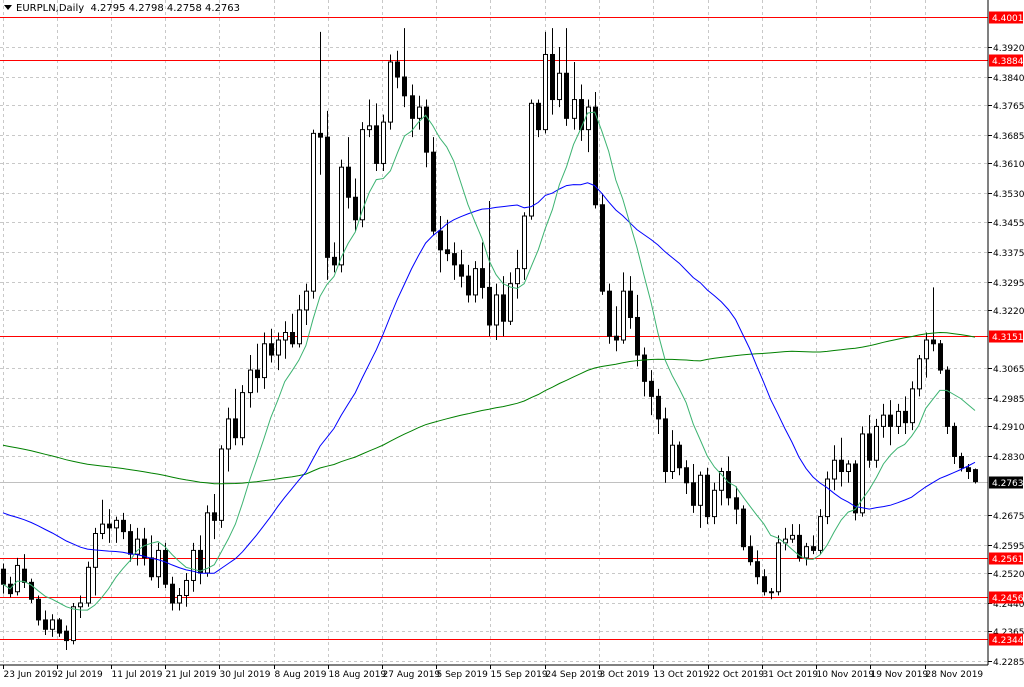  I want to click on level-tag-label: 4.2456, so click(1008, 599).